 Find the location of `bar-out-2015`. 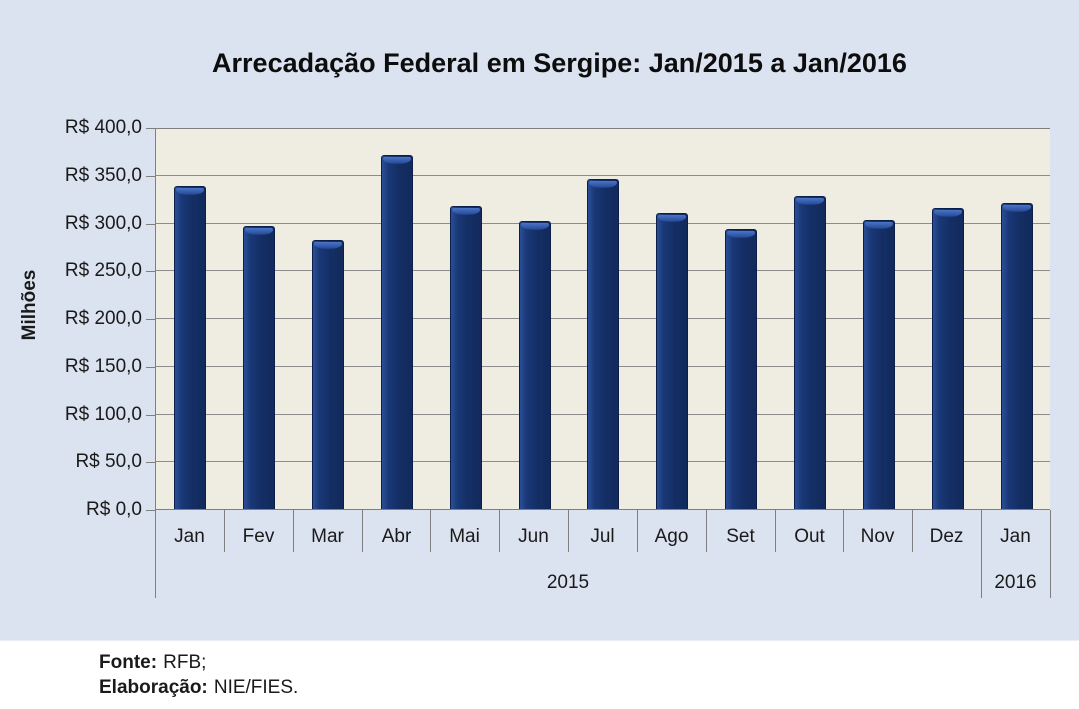

bar-out-2015 is located at coordinates (810, 353).